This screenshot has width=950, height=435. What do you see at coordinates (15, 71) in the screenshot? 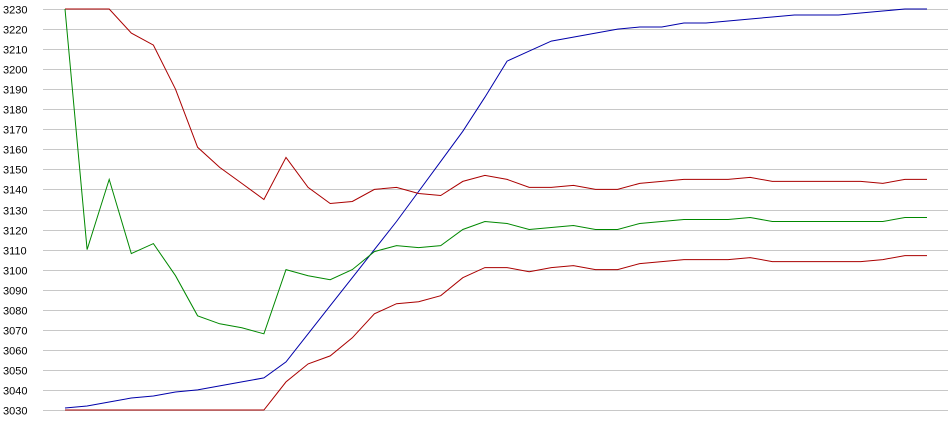
I see `y-tick-label: 3200` at bounding box center [15, 71].